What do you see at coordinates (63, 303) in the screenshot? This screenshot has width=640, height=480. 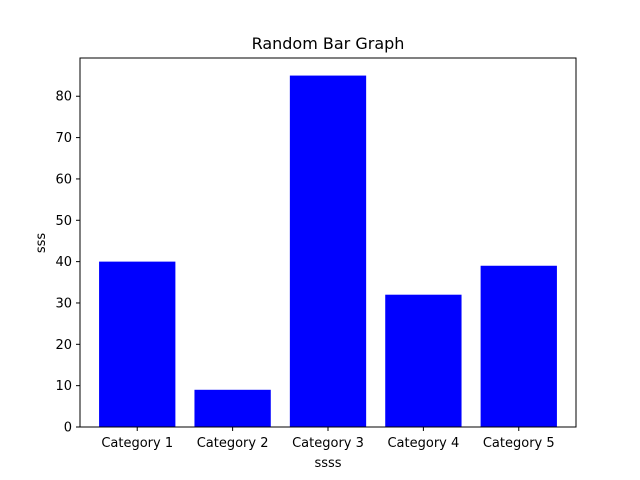 I see `y-tick-label: 30` at bounding box center [63, 303].